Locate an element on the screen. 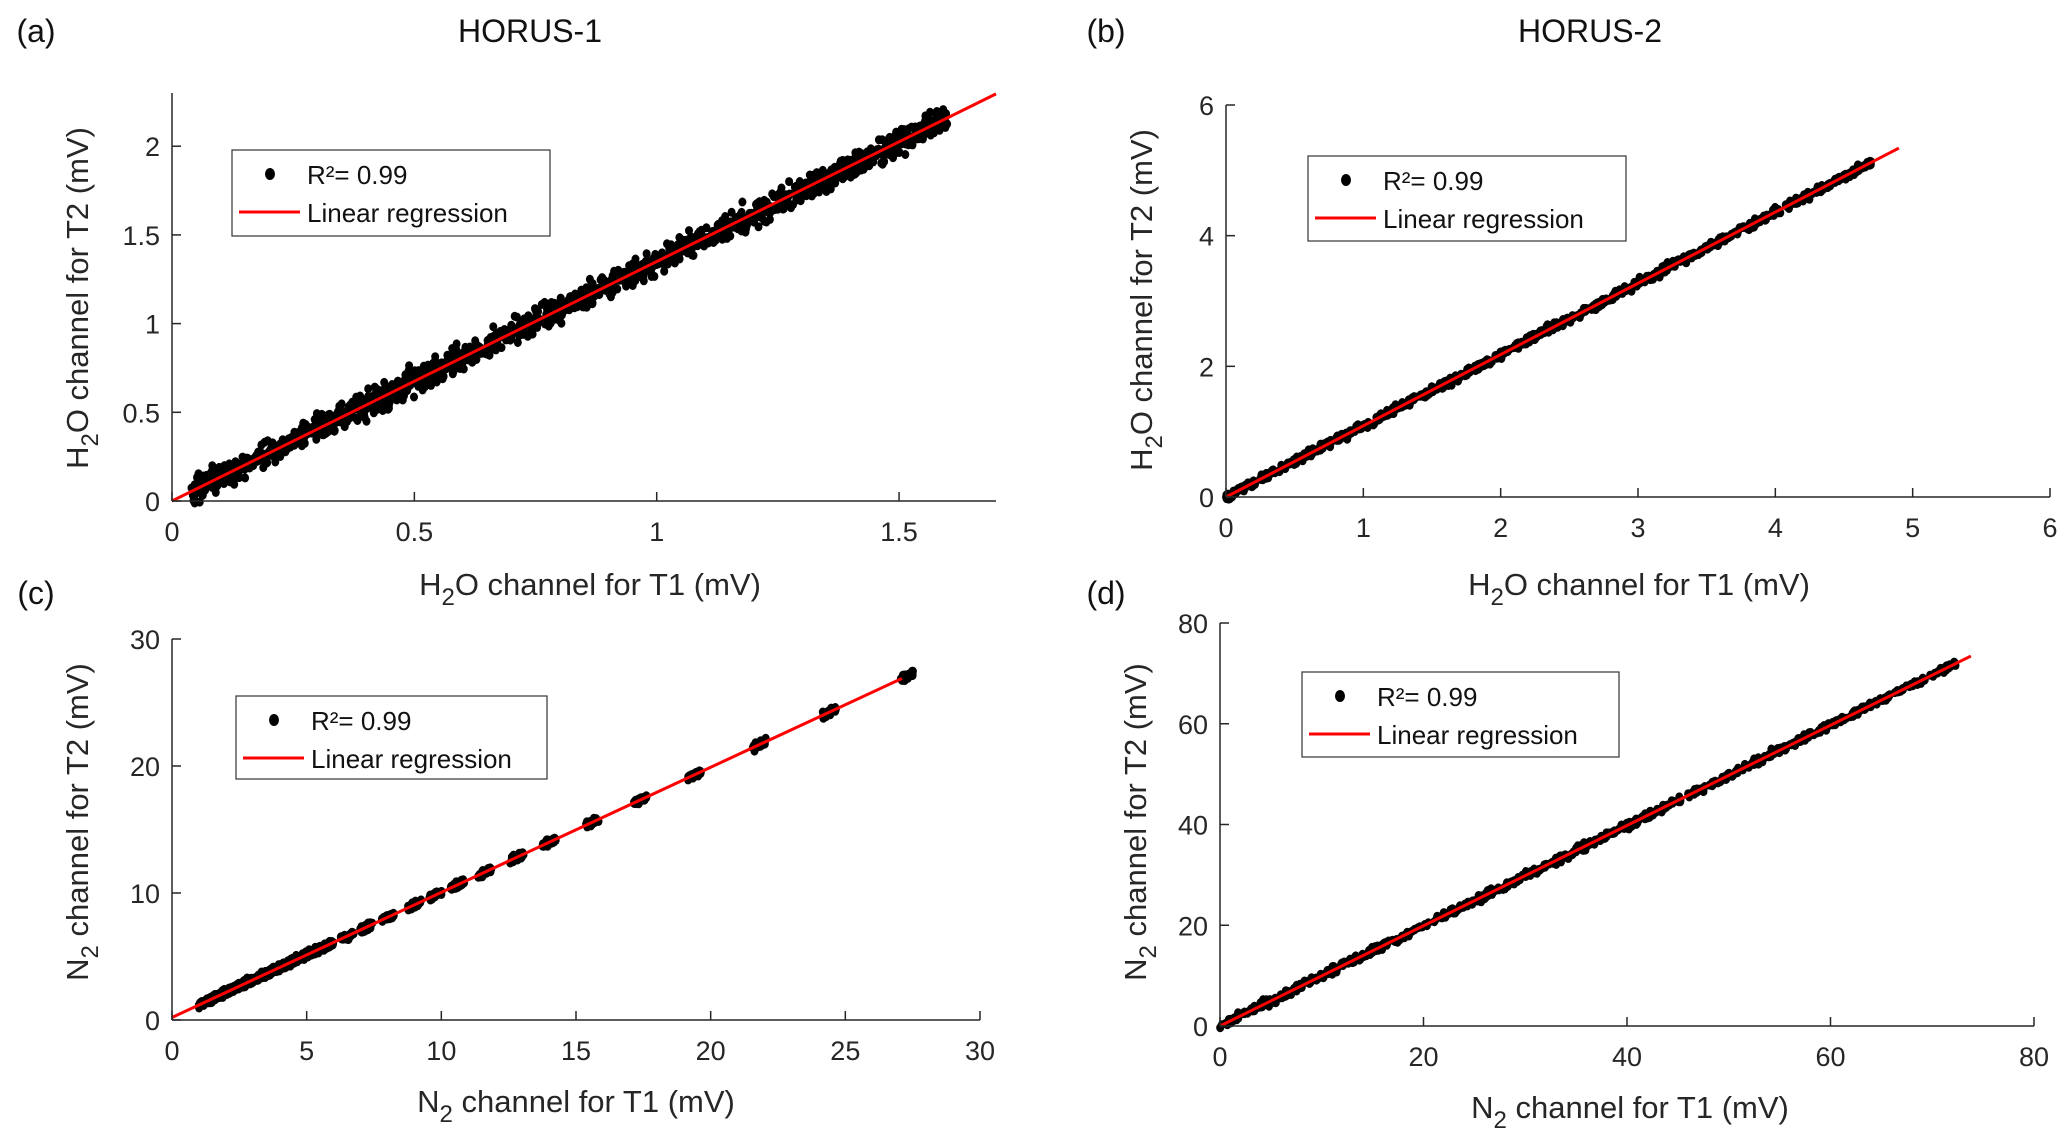 The width and height of the screenshot is (2067, 1147). x-tick-label: 3 is located at coordinates (1637, 528).